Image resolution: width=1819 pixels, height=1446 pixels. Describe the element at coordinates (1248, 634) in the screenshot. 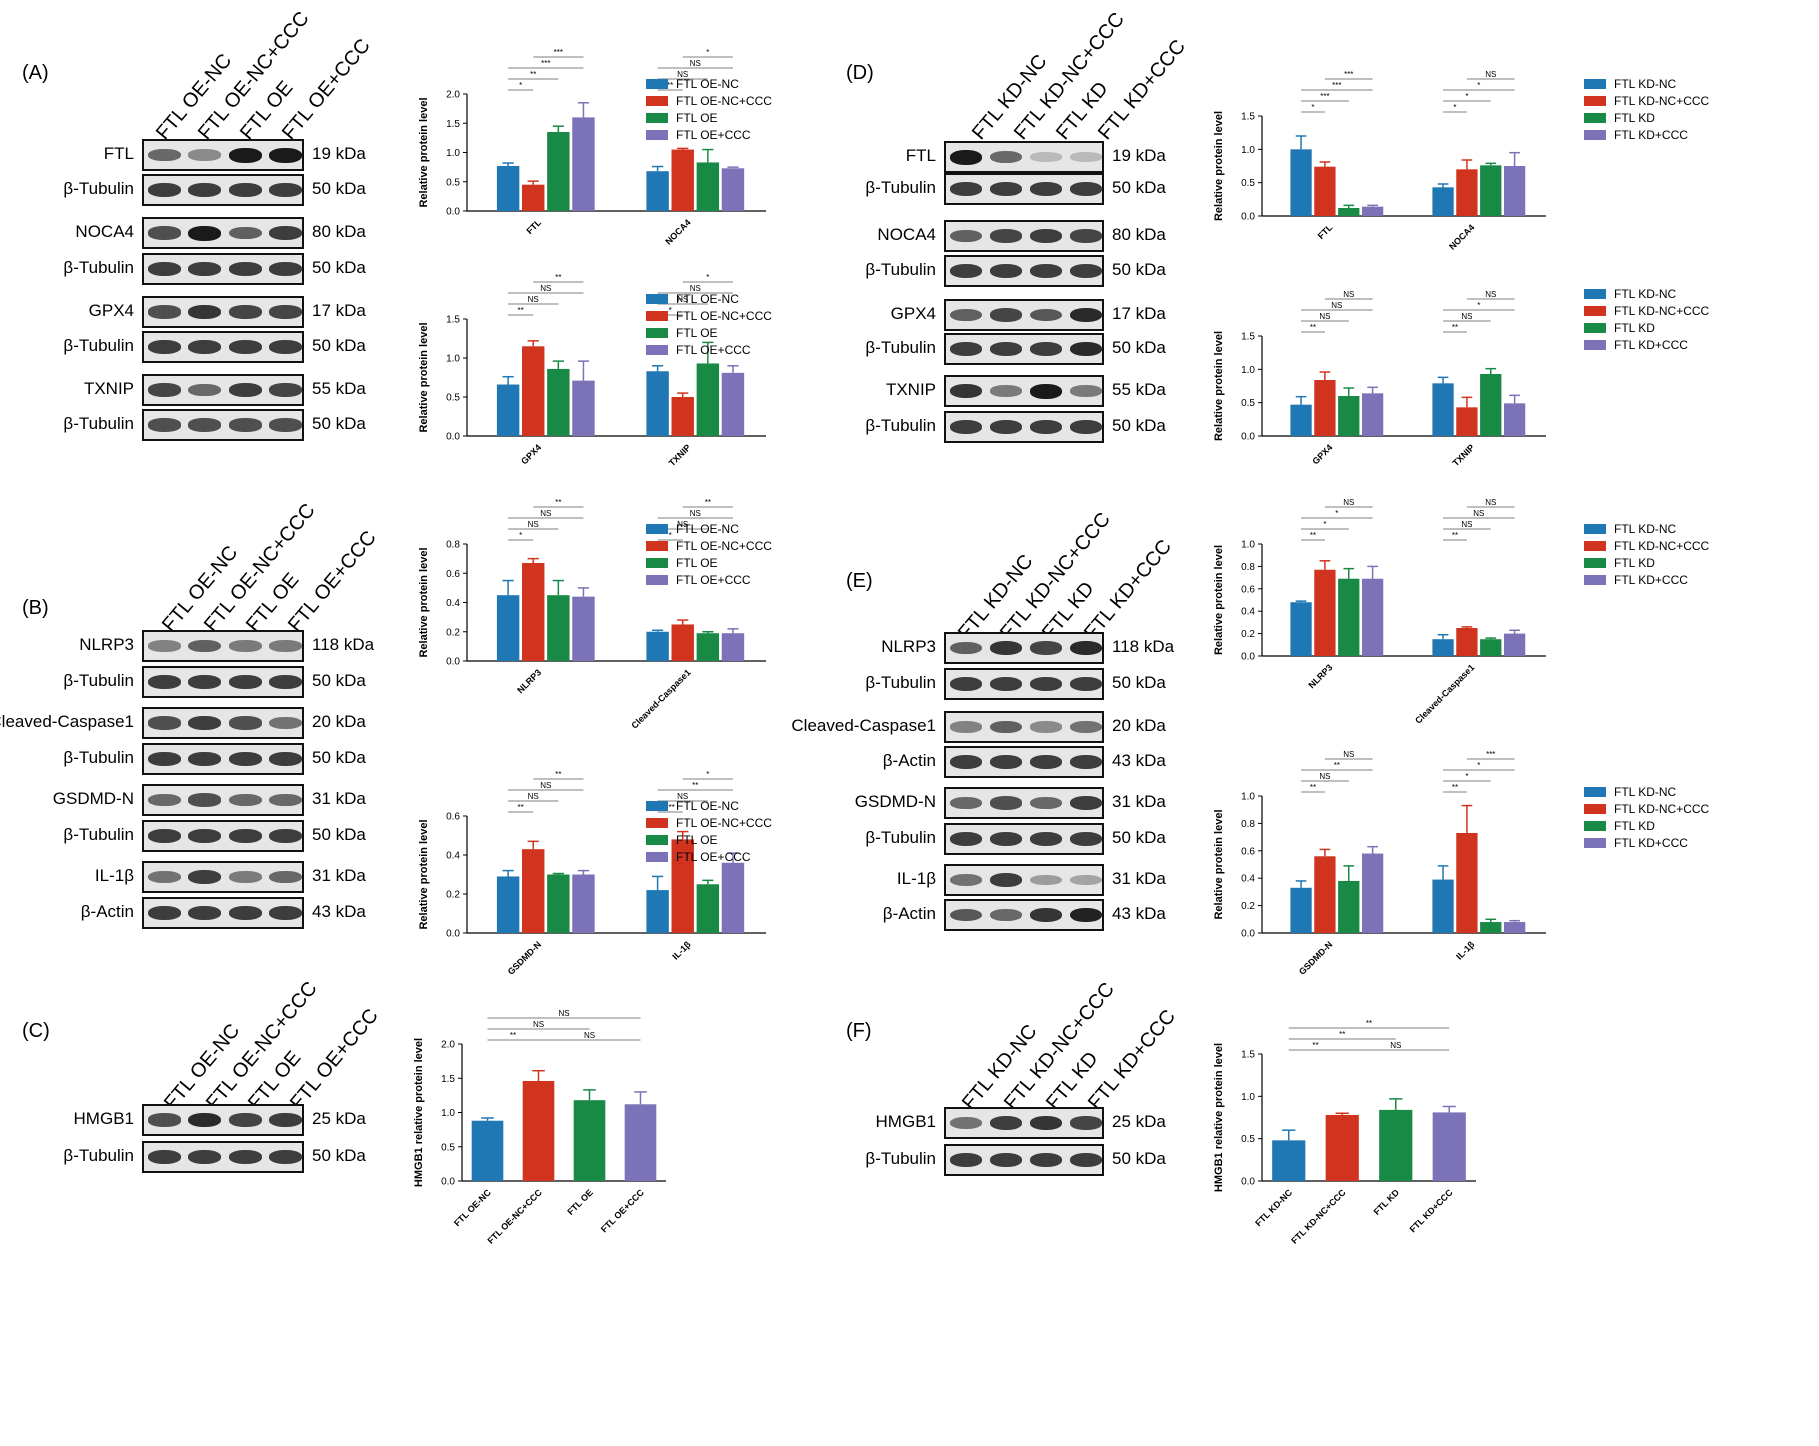

I see `y-tick-label: 0.2` at that location.